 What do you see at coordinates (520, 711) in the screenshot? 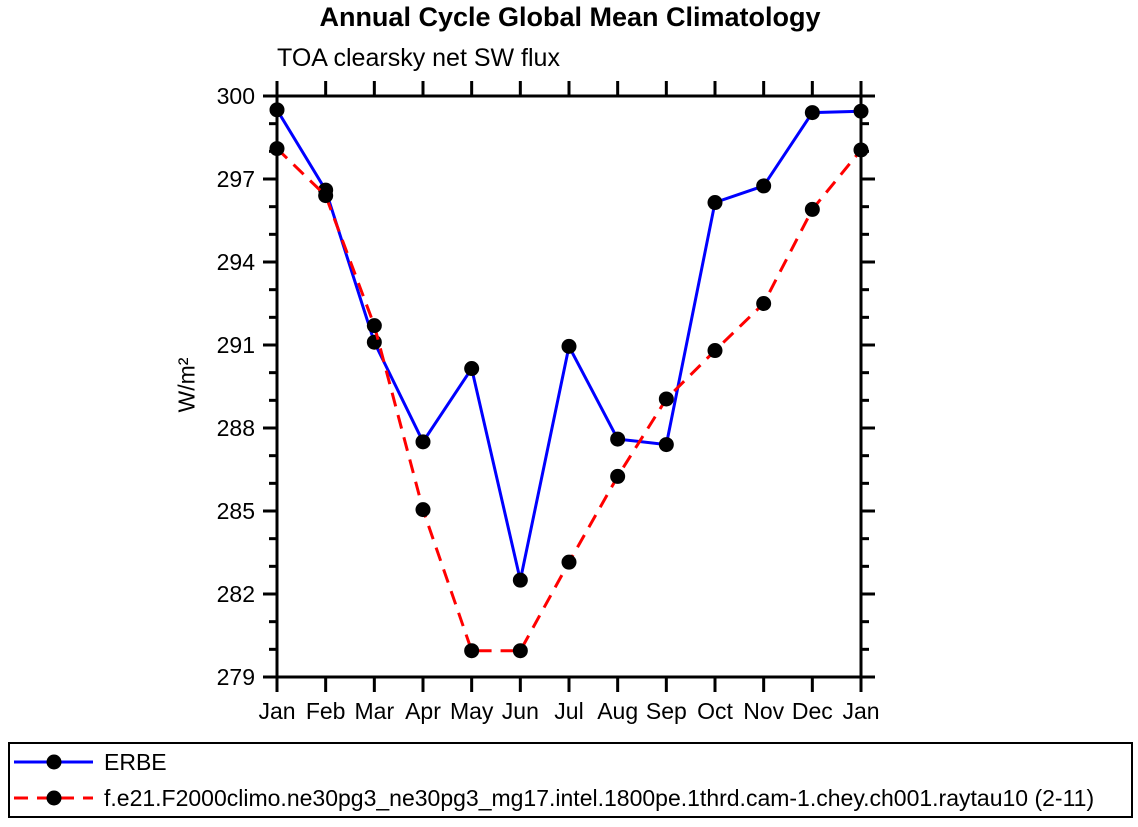
I see `svg-text: Jun` at bounding box center [520, 711].